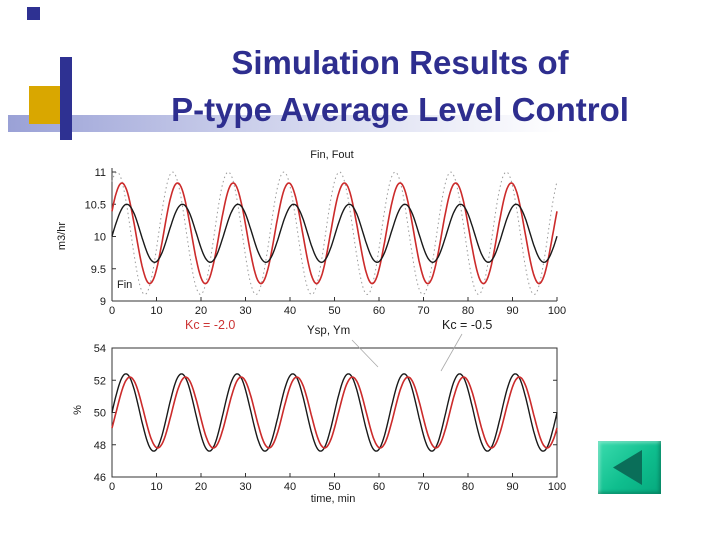  Describe the element at coordinates (210, 325) in the screenshot. I see `annotation-kc-left: Kc = -2.0` at that location.